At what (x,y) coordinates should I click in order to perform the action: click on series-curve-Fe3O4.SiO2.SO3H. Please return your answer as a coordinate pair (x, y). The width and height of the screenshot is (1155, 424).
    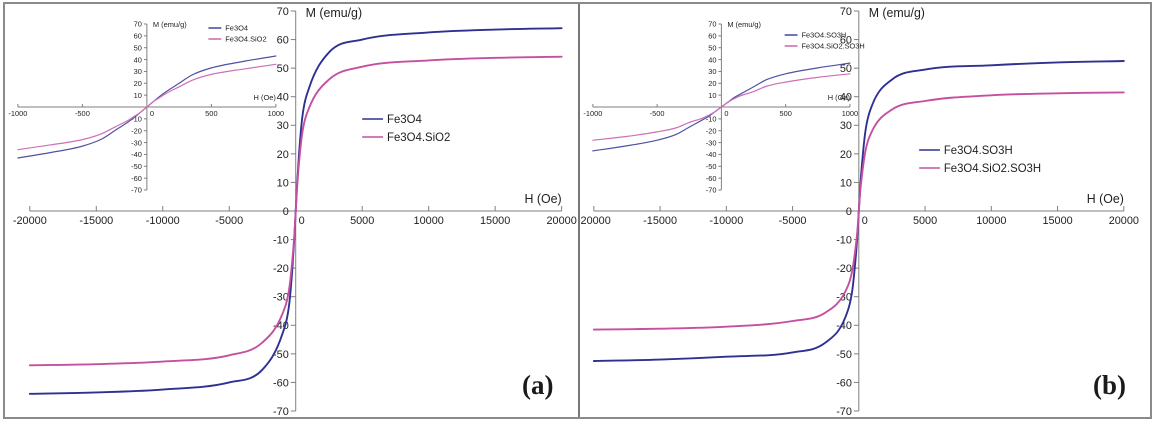
    Looking at the image, I should click on (721, 107).